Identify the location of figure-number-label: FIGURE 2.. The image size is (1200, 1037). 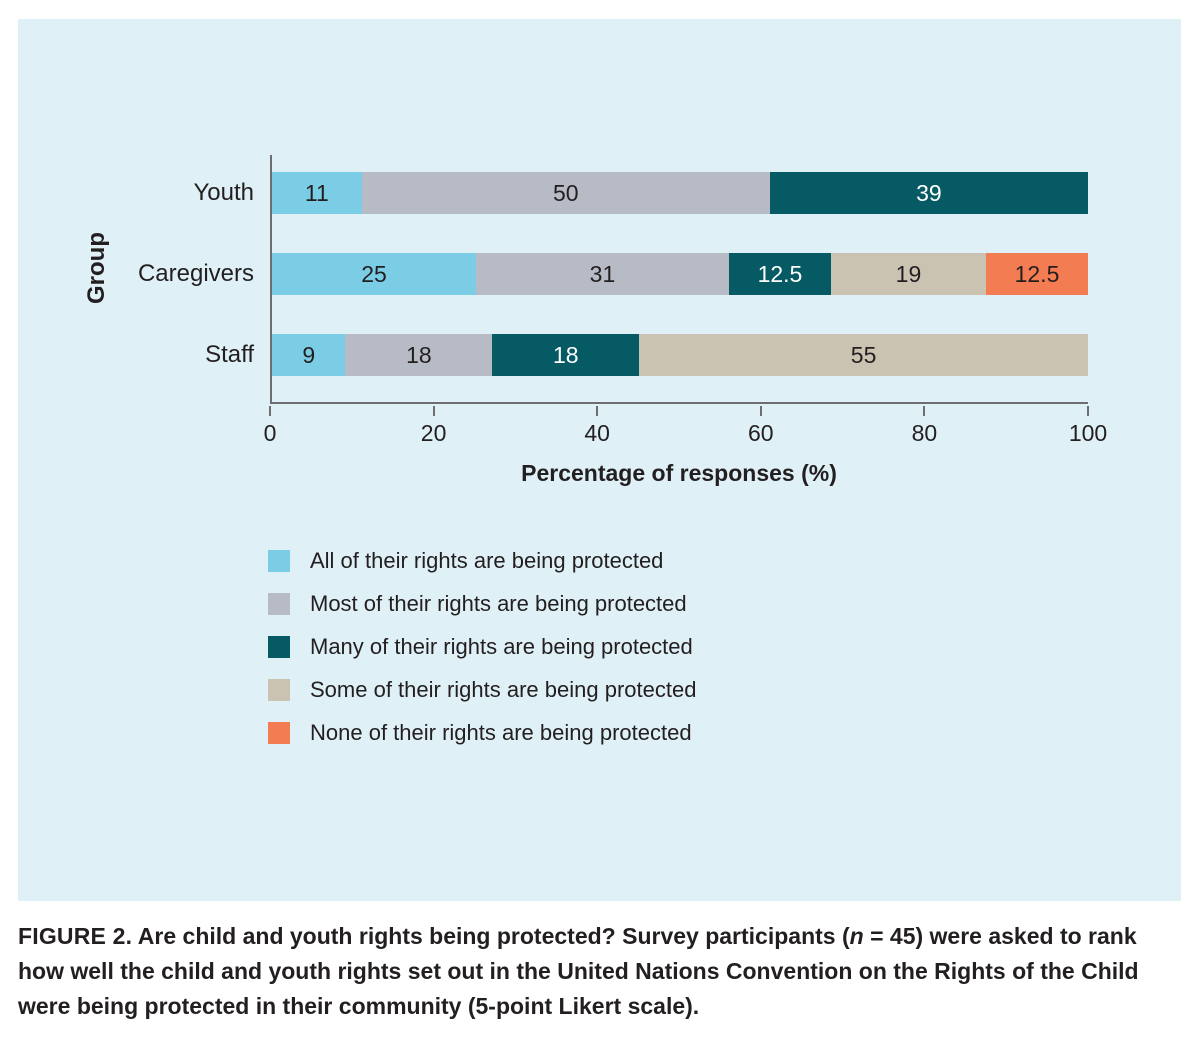
(75, 936).